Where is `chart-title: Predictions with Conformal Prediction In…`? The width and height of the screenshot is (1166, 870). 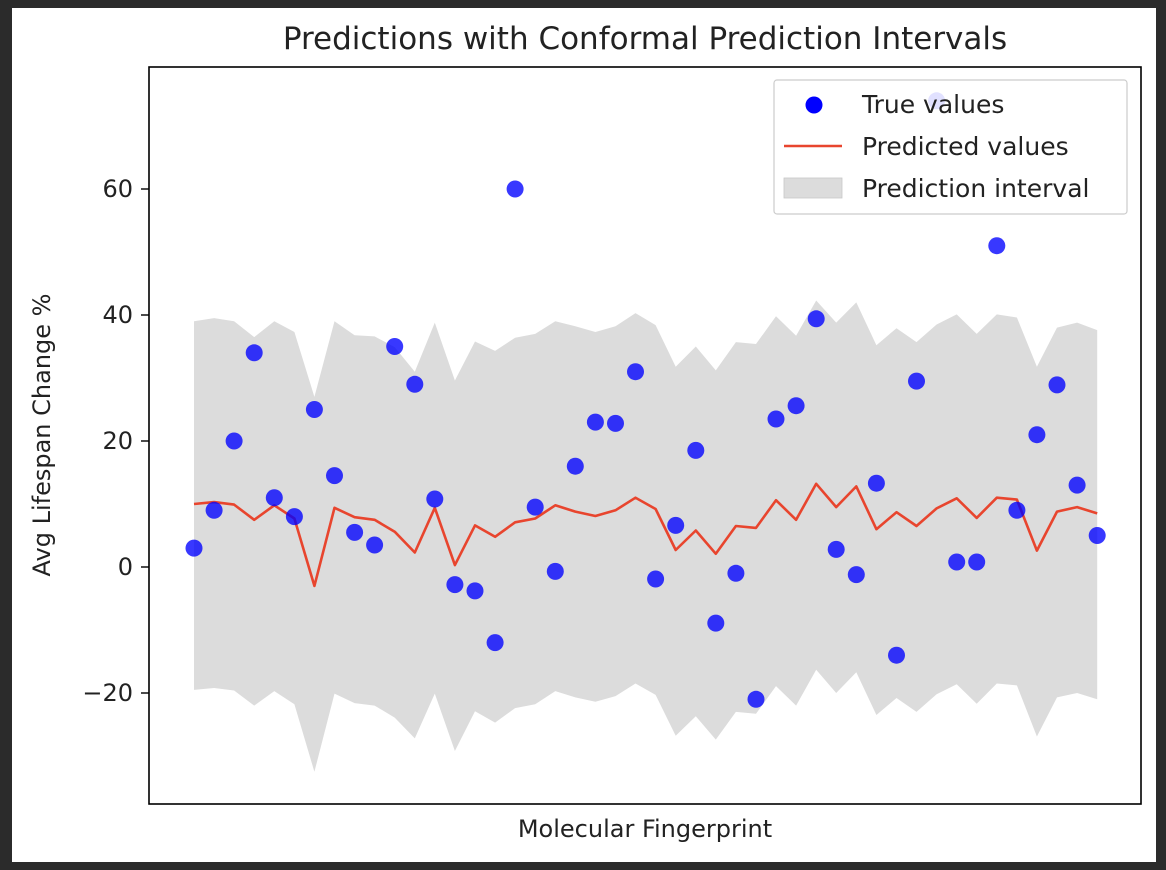
chart-title: Predictions with Conformal Prediction In… is located at coordinates (645, 39).